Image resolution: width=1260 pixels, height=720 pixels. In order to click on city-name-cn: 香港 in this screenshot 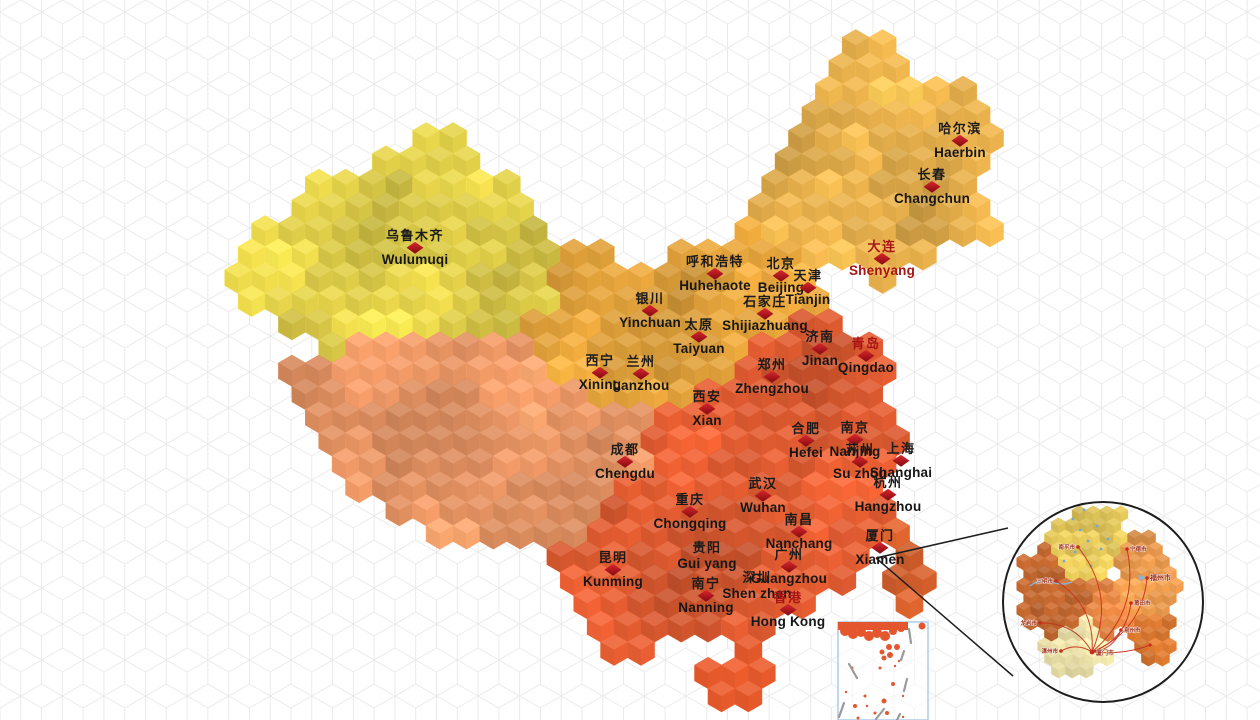, I will do `click(788, 598)`.